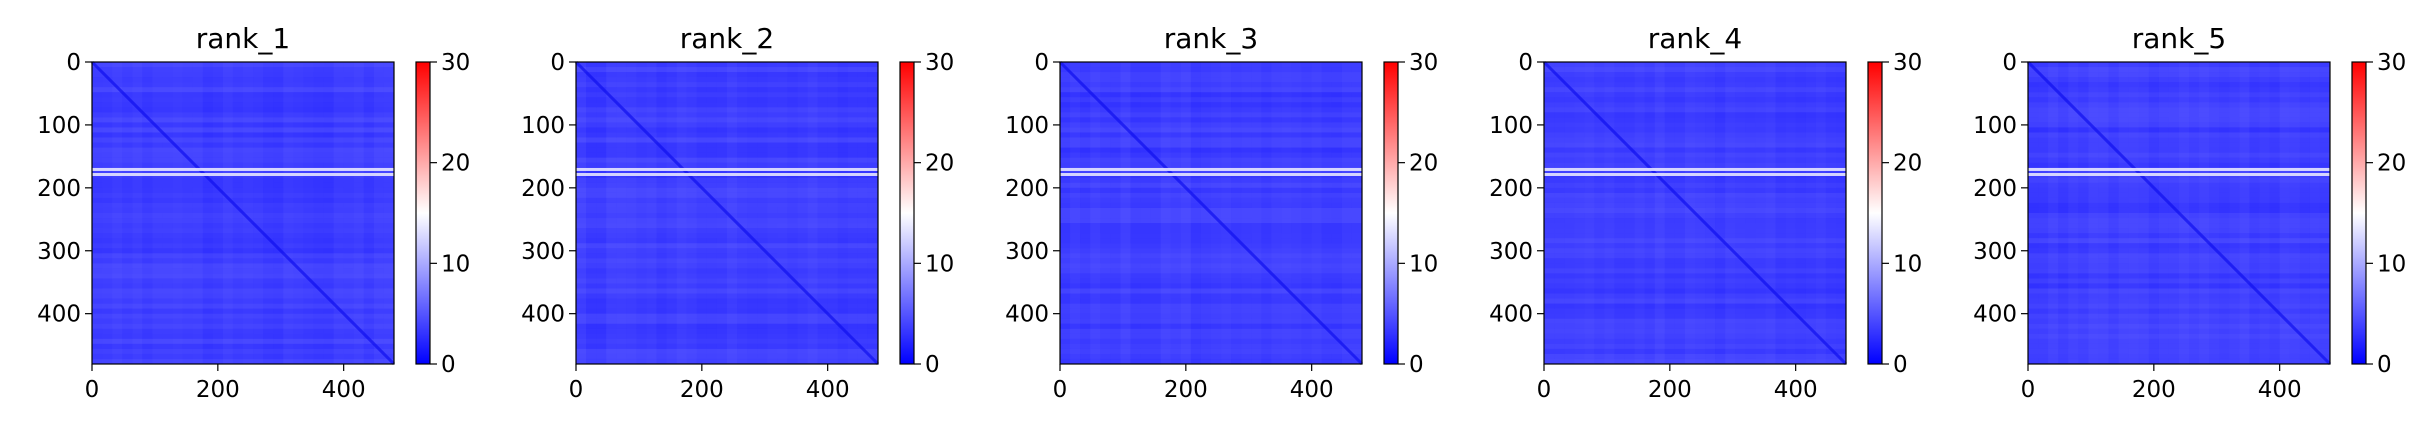 This screenshot has height=432, width=2428. Describe the element at coordinates (1907, 164) in the screenshot. I see `colorbar-tick-label: 20` at that location.